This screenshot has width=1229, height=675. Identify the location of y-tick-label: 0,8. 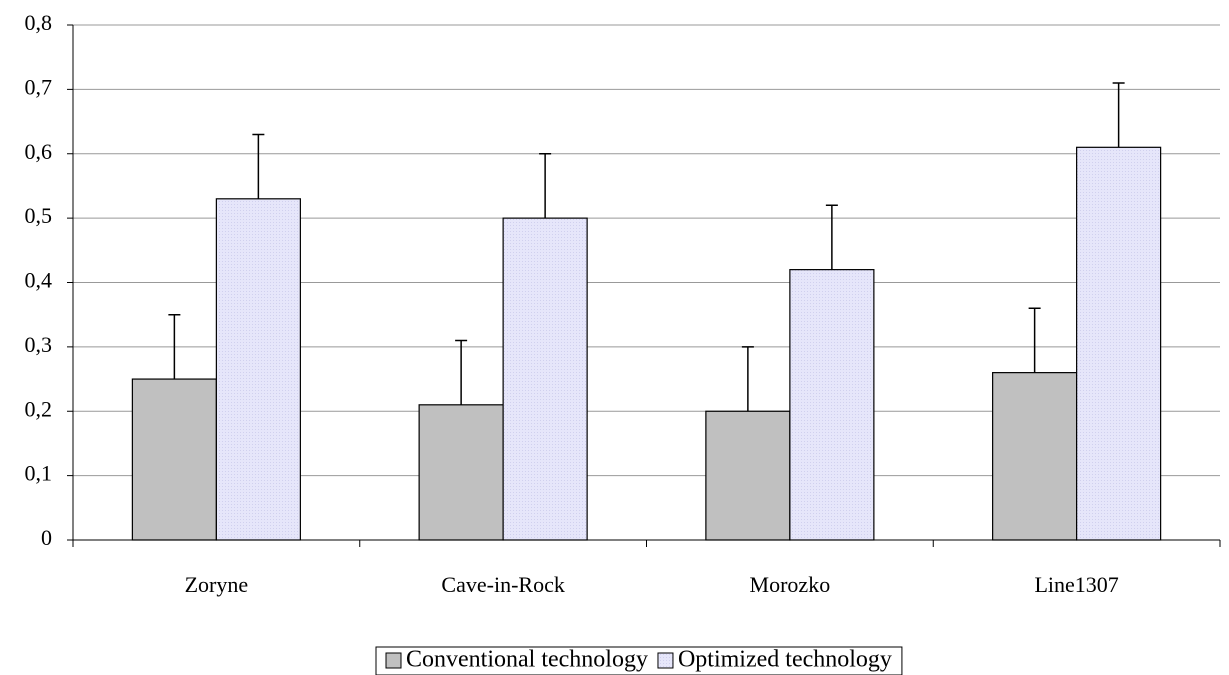
(39, 22).